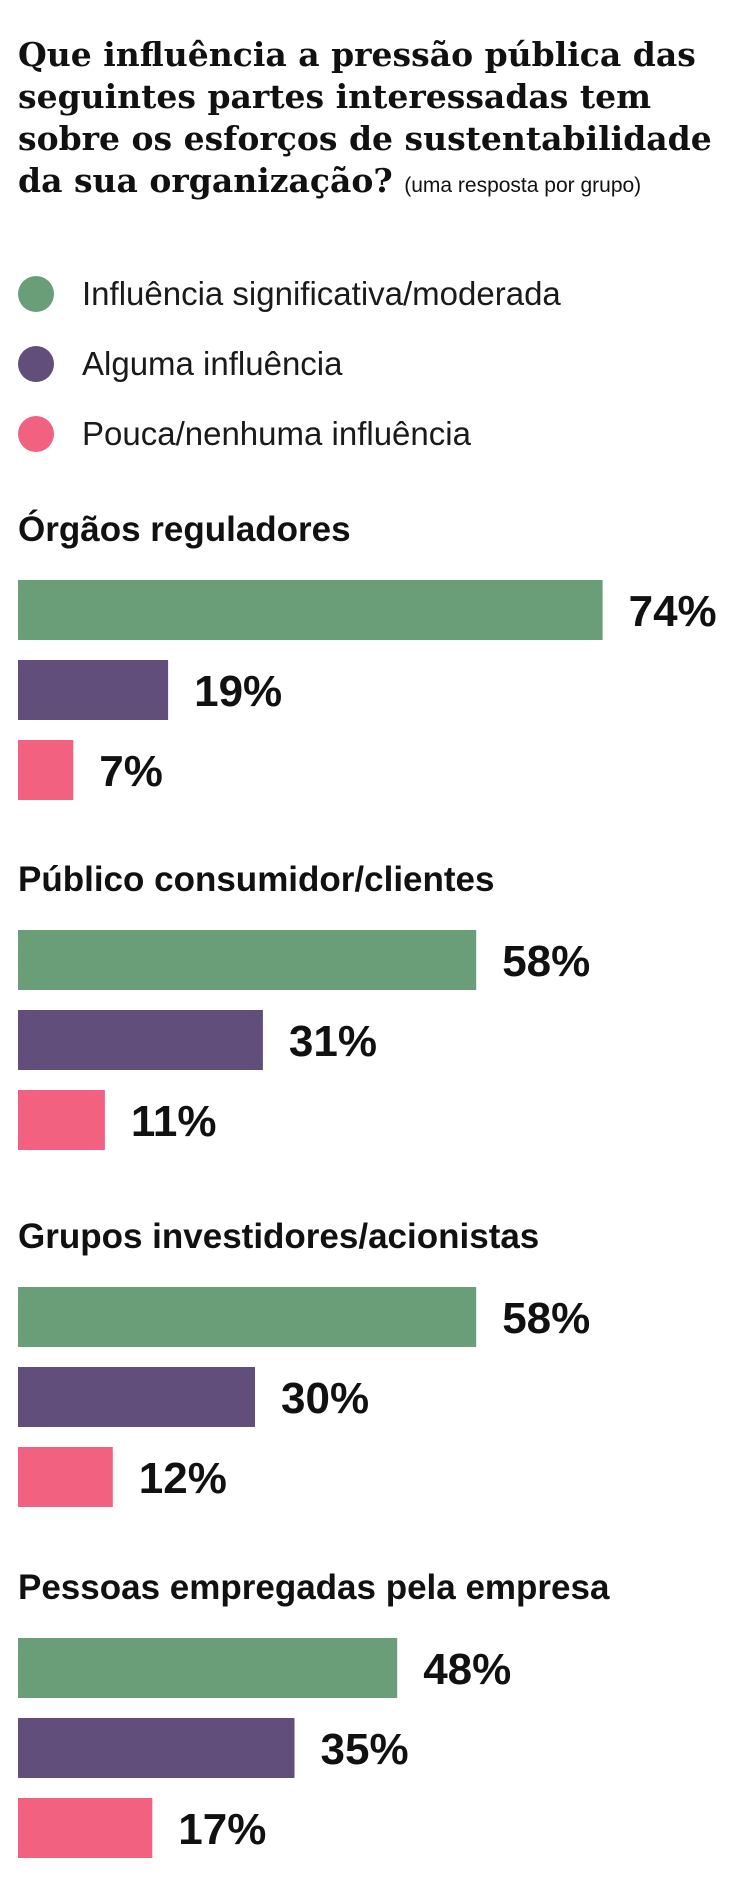 The image size is (751, 1900). What do you see at coordinates (247, 1317) in the screenshot?
I see `bar-investidores-significant` at bounding box center [247, 1317].